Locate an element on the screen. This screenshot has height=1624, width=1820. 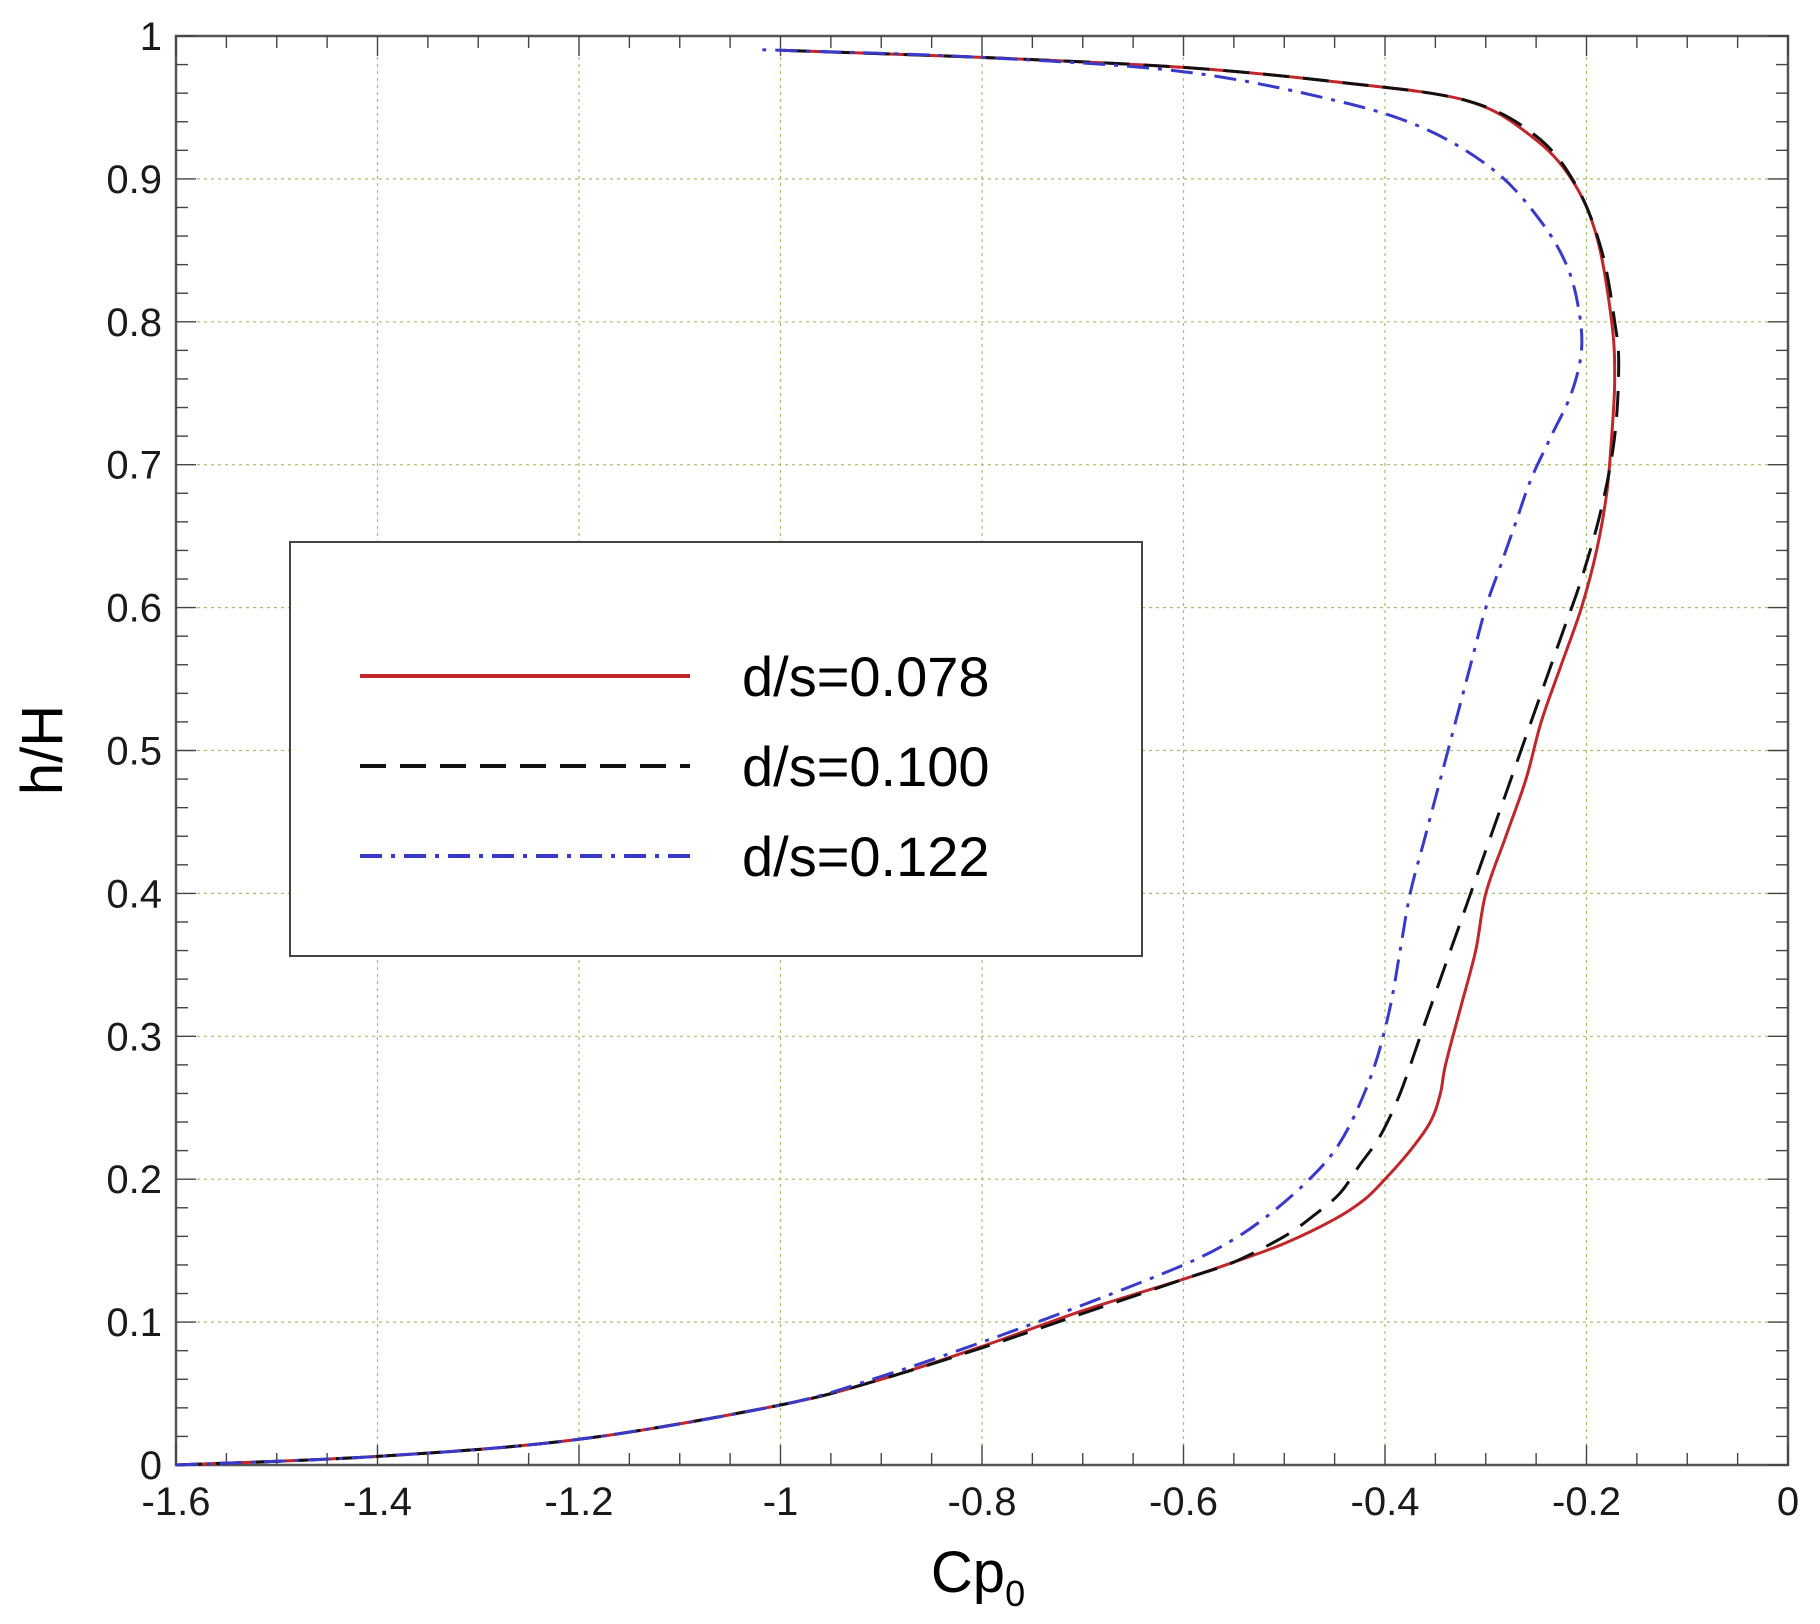
y-tick-label: 0.7 is located at coordinates (134, 466).